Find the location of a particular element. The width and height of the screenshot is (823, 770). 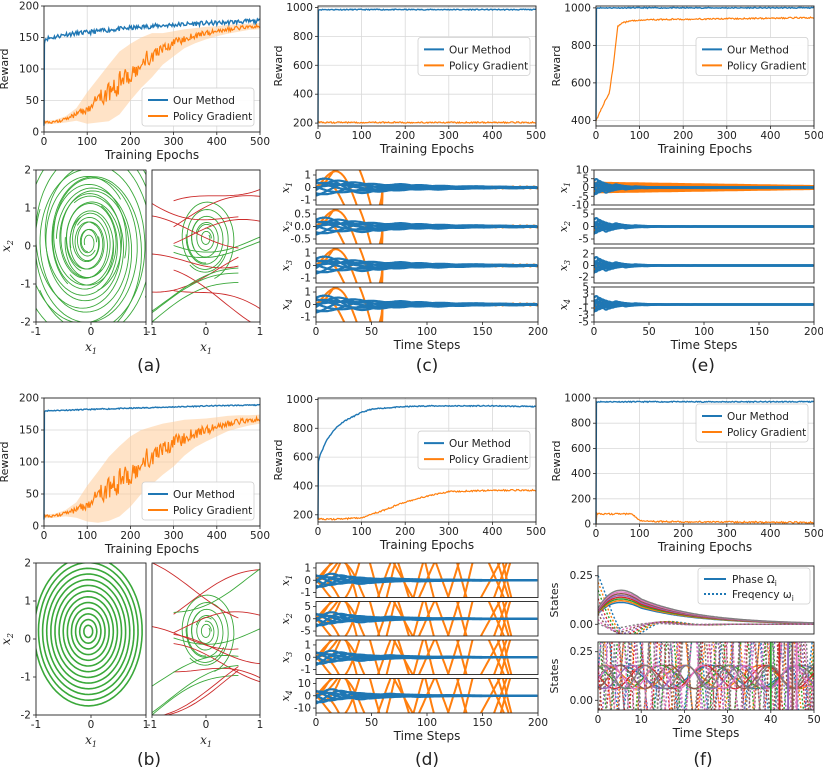

x-tick-label: 150 is located at coordinates (482, 332).